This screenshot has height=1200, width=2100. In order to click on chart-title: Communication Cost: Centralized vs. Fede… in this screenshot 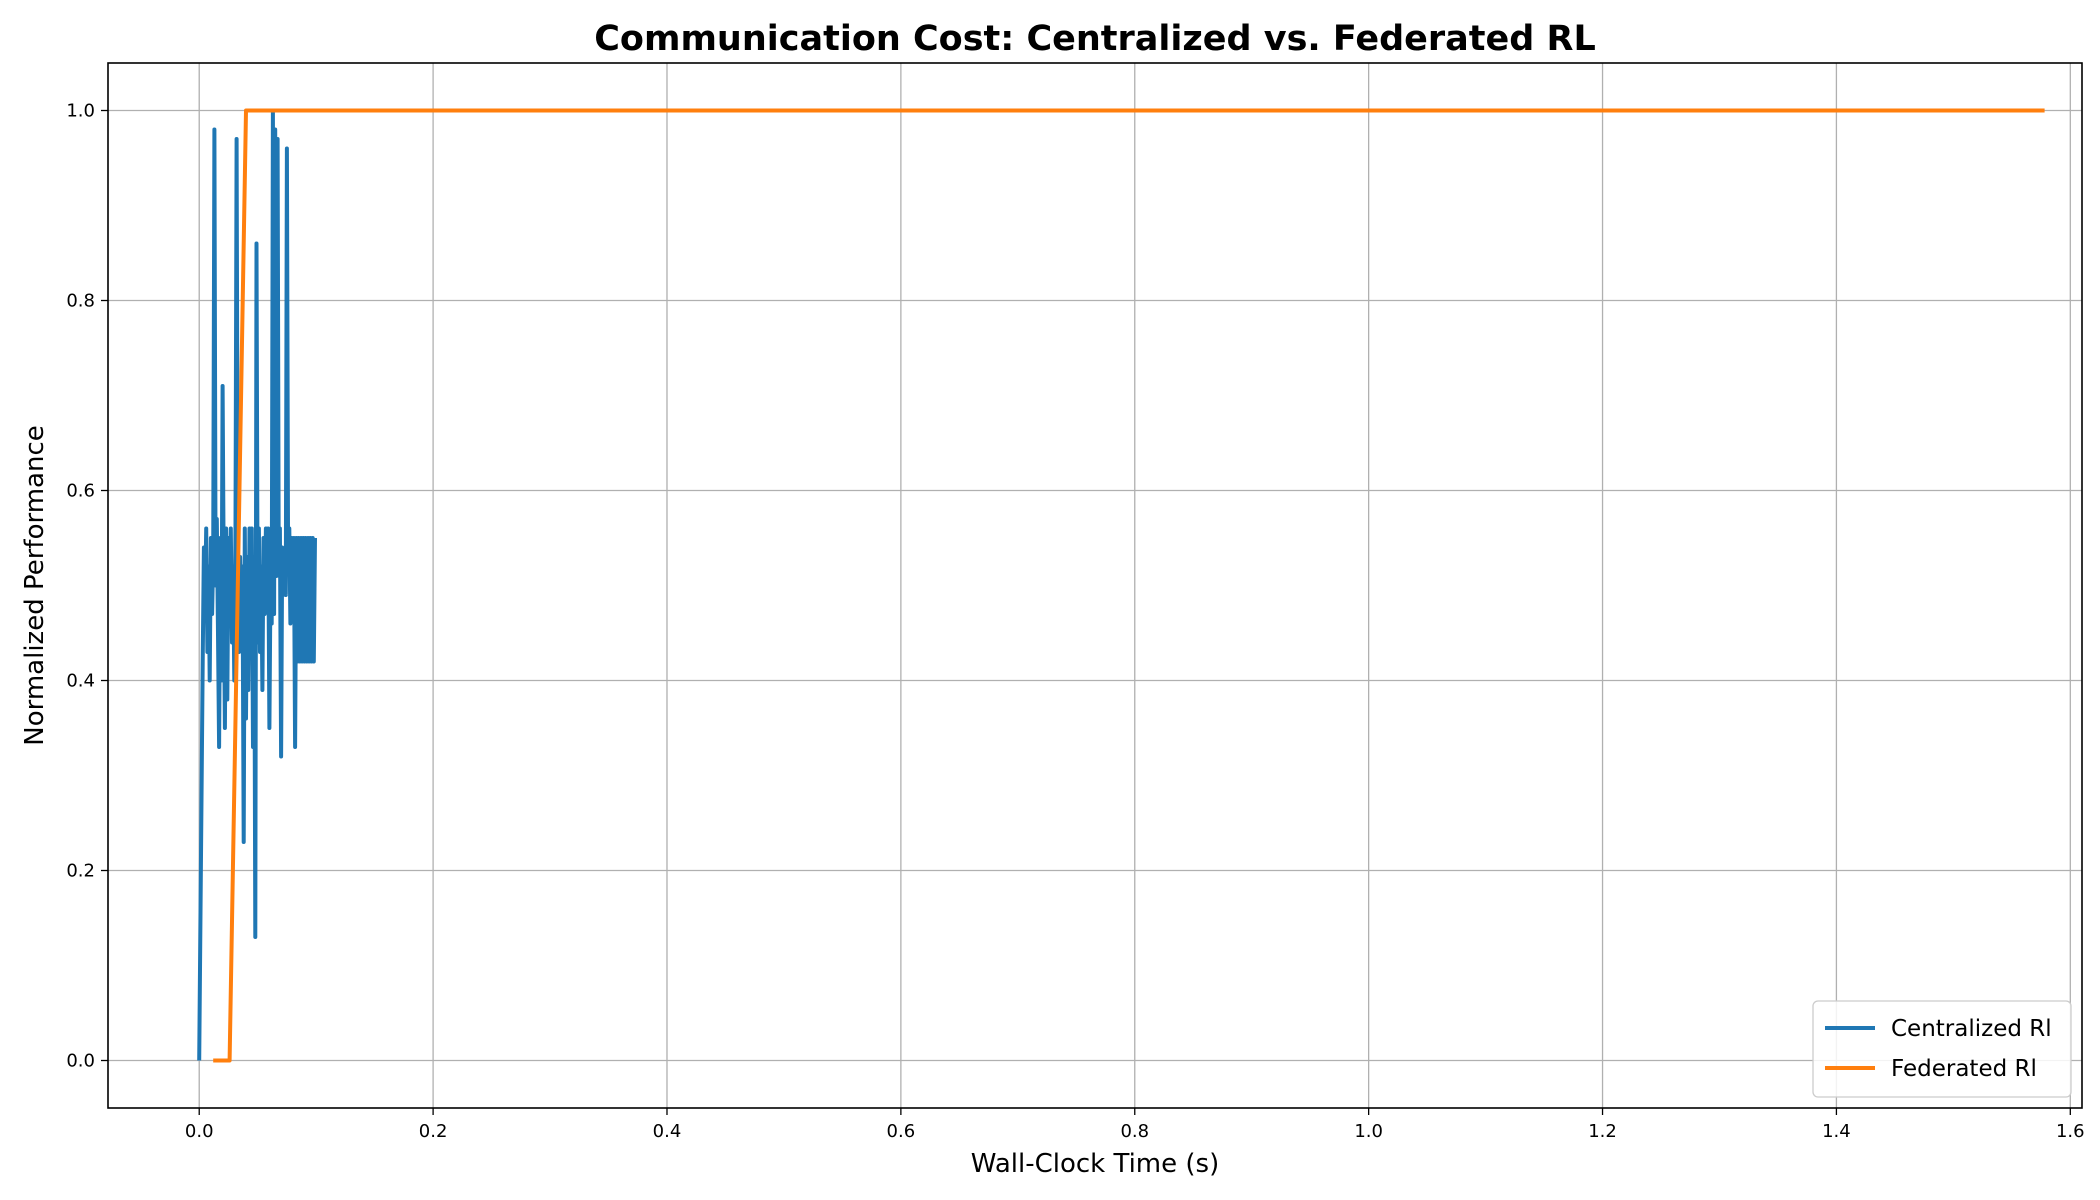, I will do `click(1095, 39)`.